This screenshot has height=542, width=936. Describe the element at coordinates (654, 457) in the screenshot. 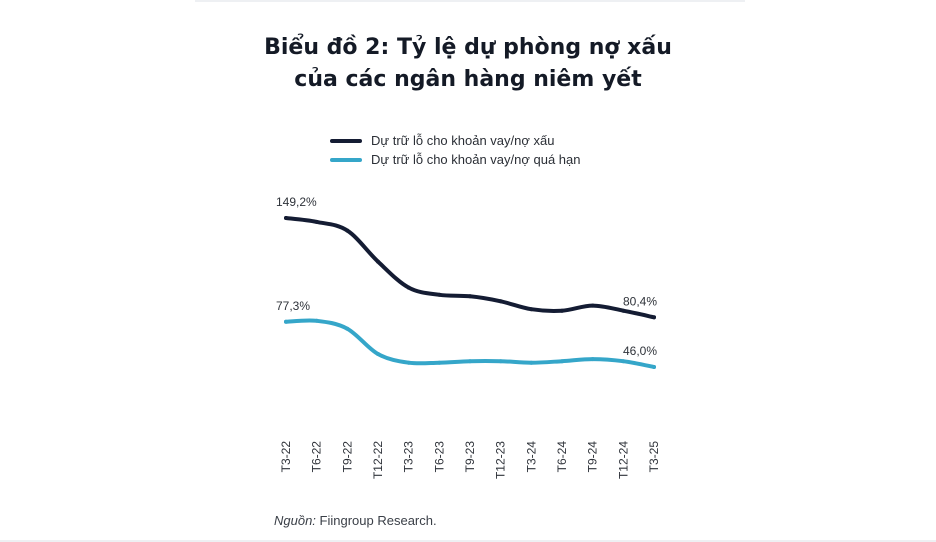

I see `x-tick-label-12: T3-25` at that location.